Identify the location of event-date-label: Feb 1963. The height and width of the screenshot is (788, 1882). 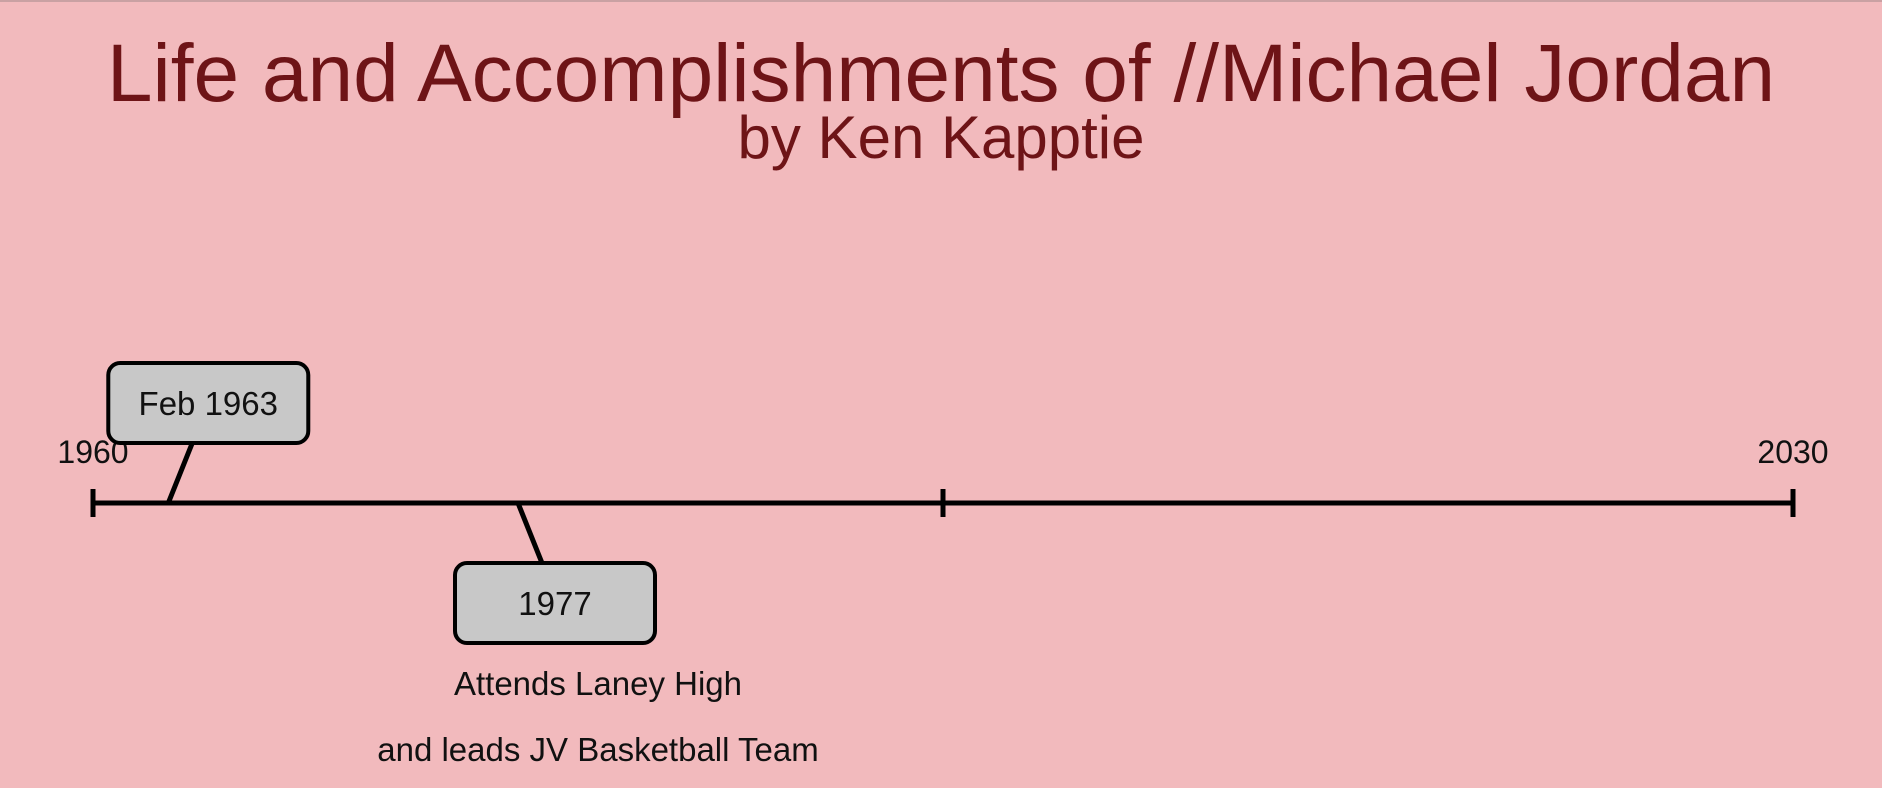
(208, 403).